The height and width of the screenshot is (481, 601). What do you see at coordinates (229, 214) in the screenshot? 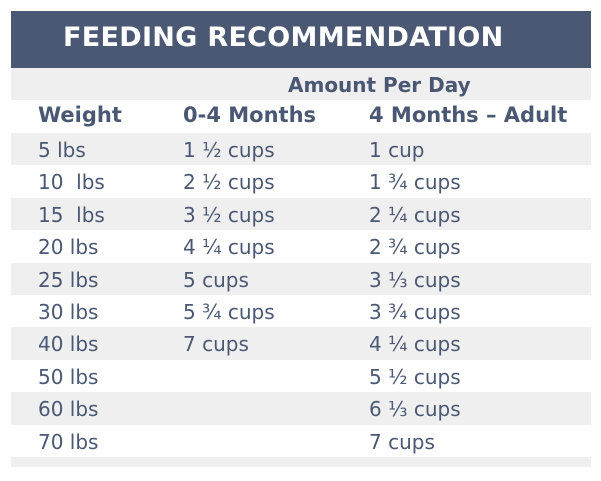
I see `puppy-amount-cell: 3 ½ cups` at bounding box center [229, 214].